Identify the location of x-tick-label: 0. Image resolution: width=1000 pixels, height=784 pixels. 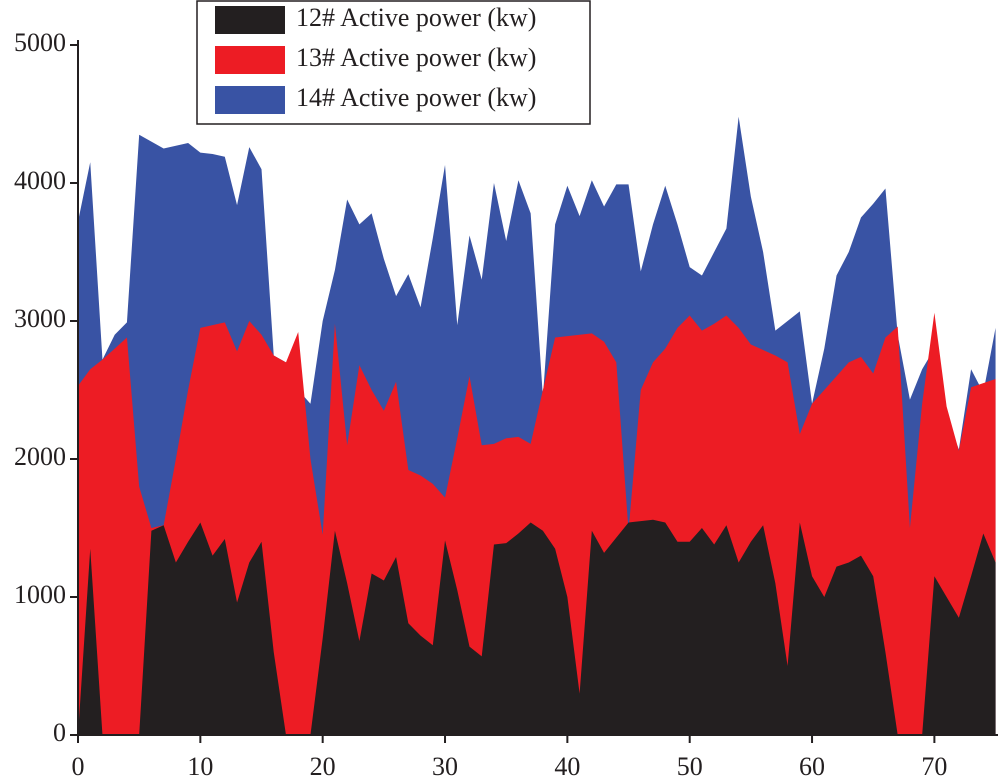
(78, 766).